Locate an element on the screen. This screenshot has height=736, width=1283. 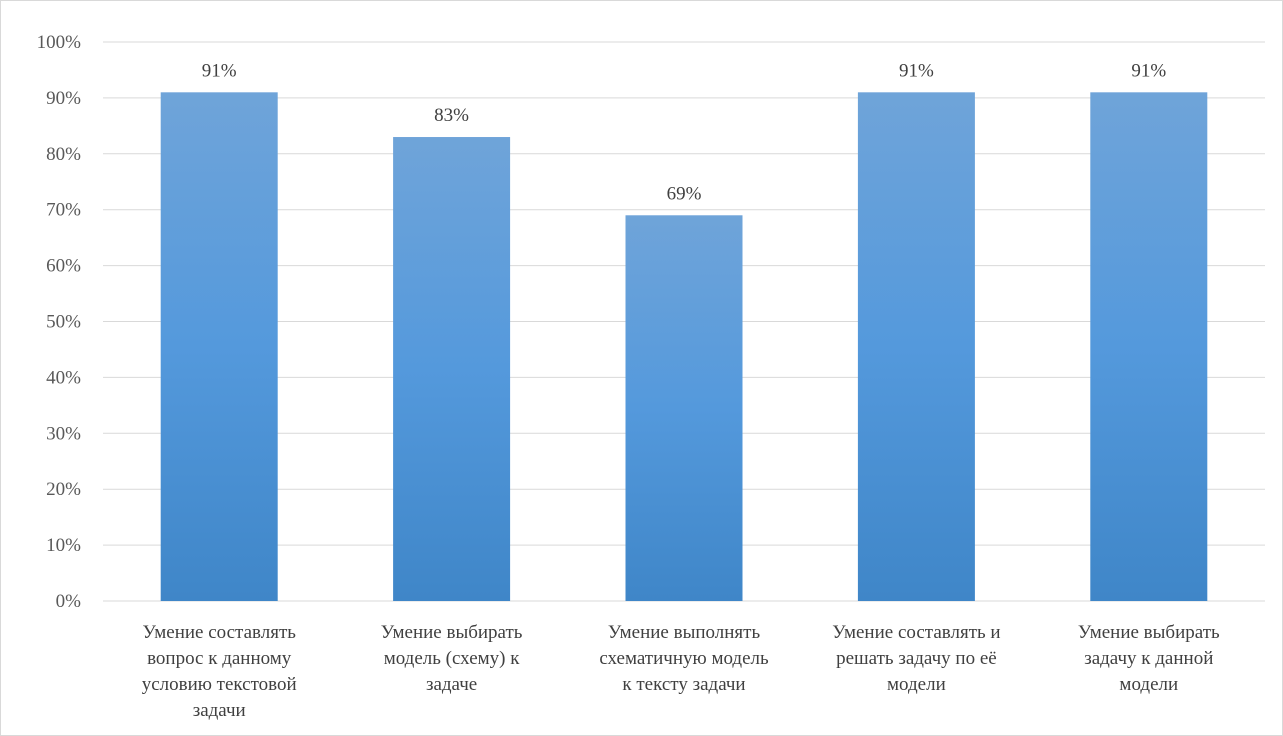
data-label: 69% is located at coordinates (684, 193).